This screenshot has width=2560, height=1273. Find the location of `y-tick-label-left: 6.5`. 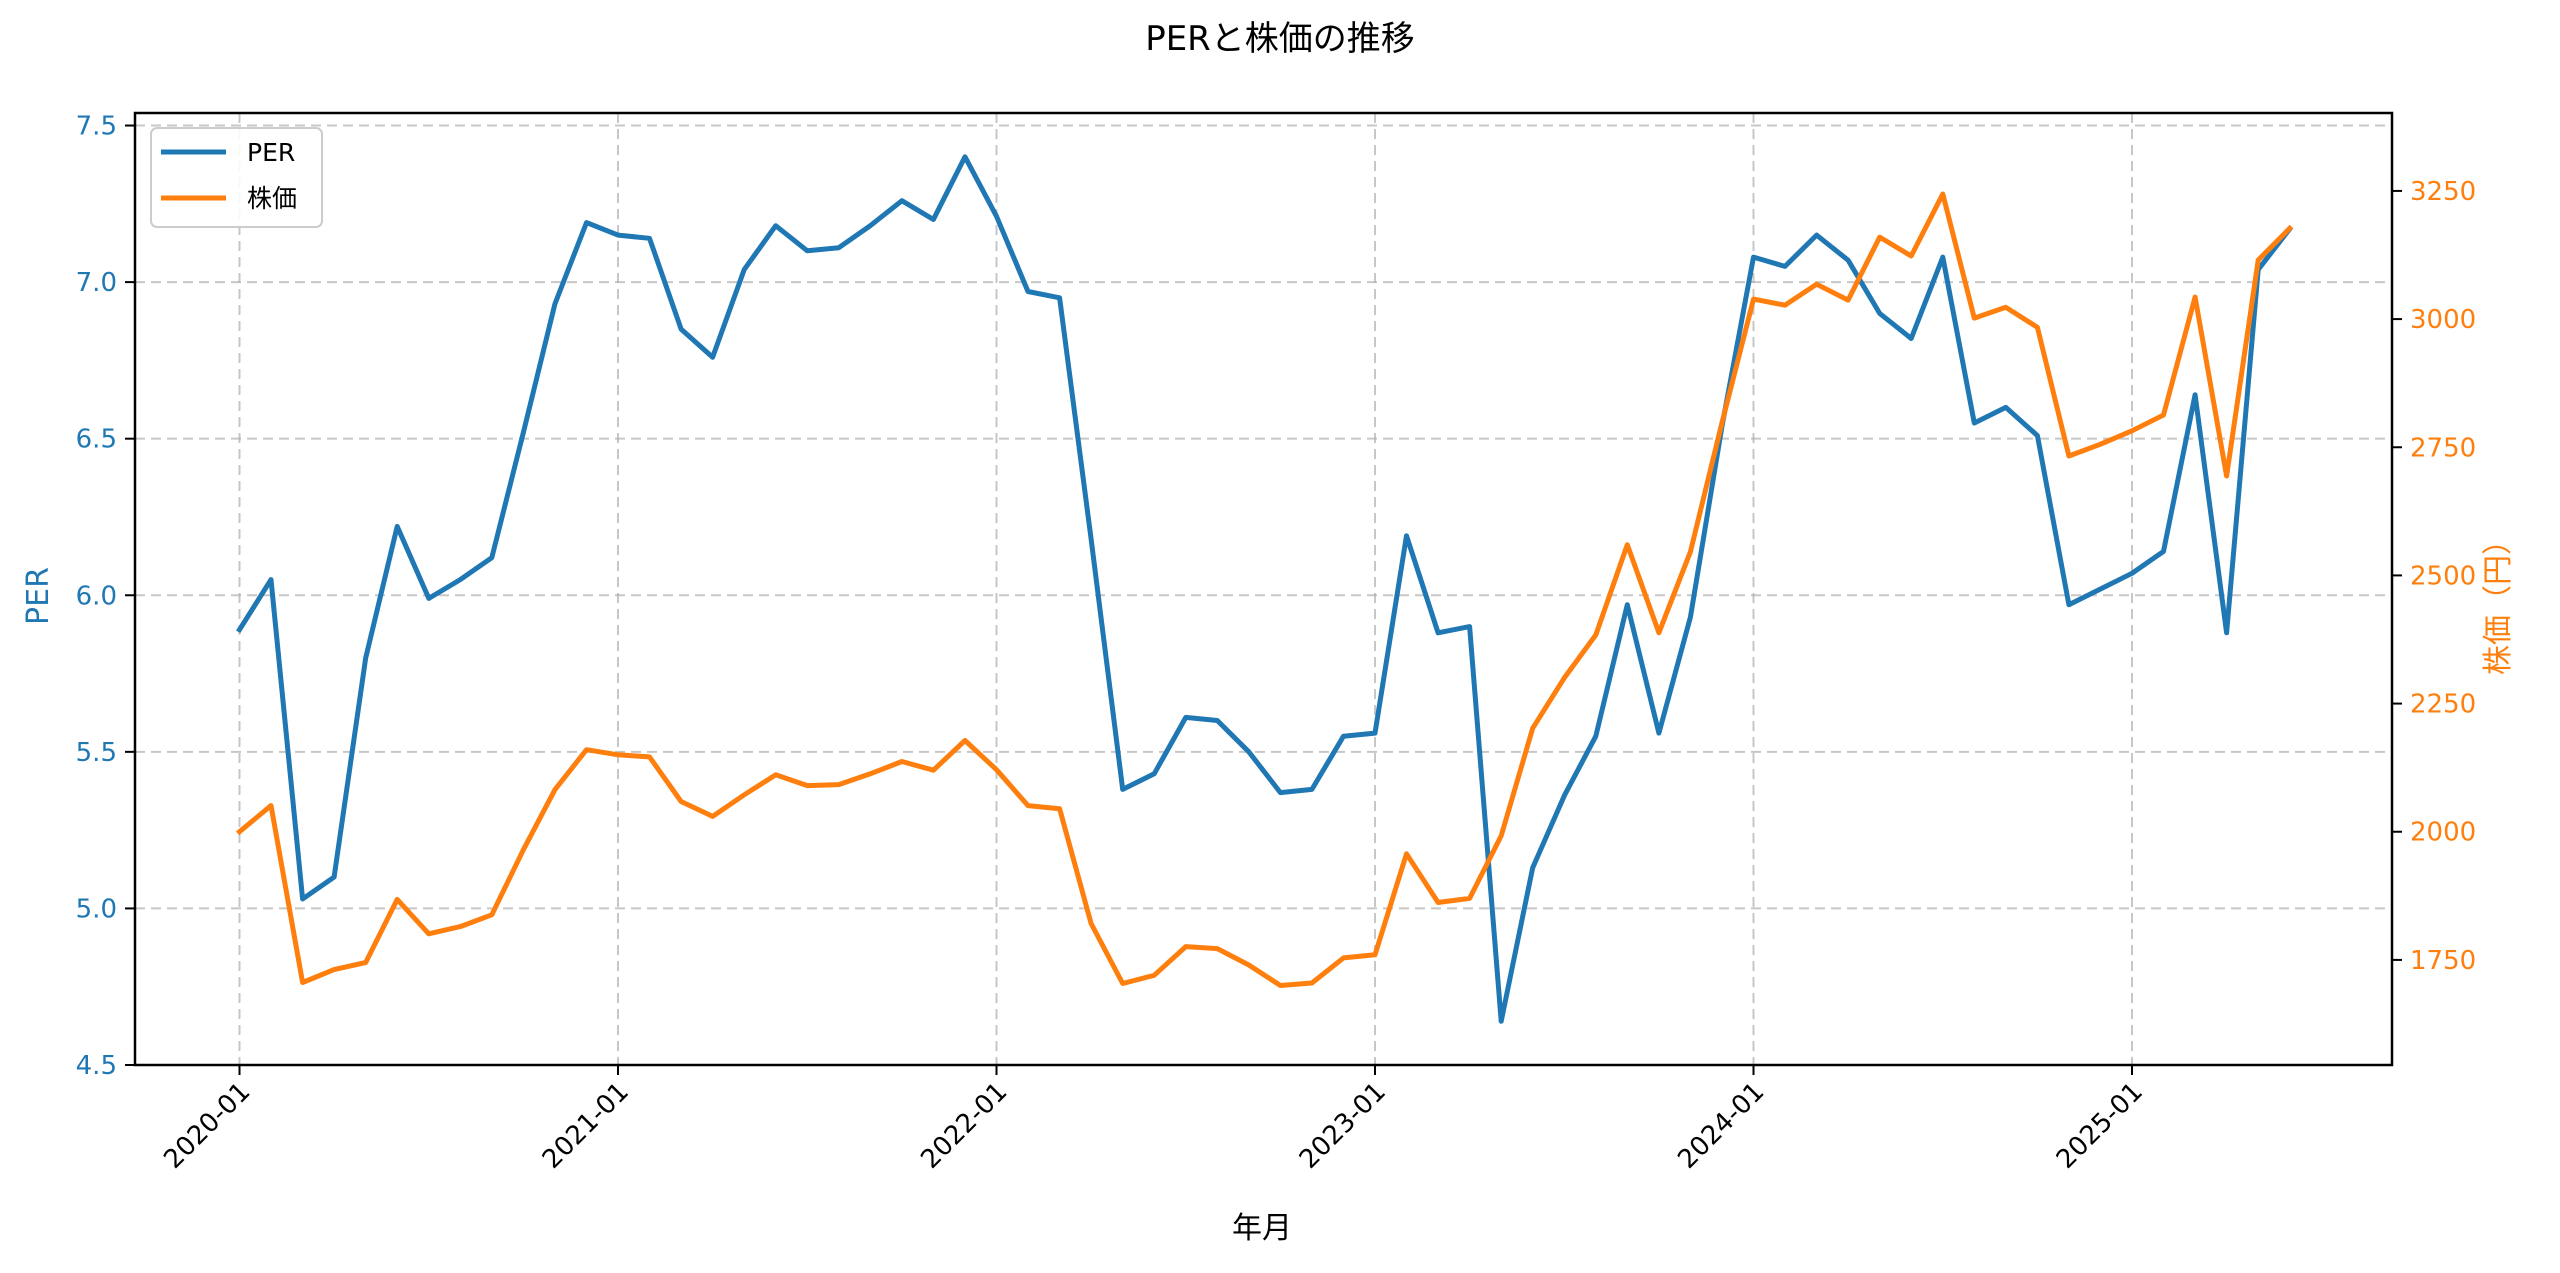

y-tick-label-left: 6.5 is located at coordinates (96, 440).